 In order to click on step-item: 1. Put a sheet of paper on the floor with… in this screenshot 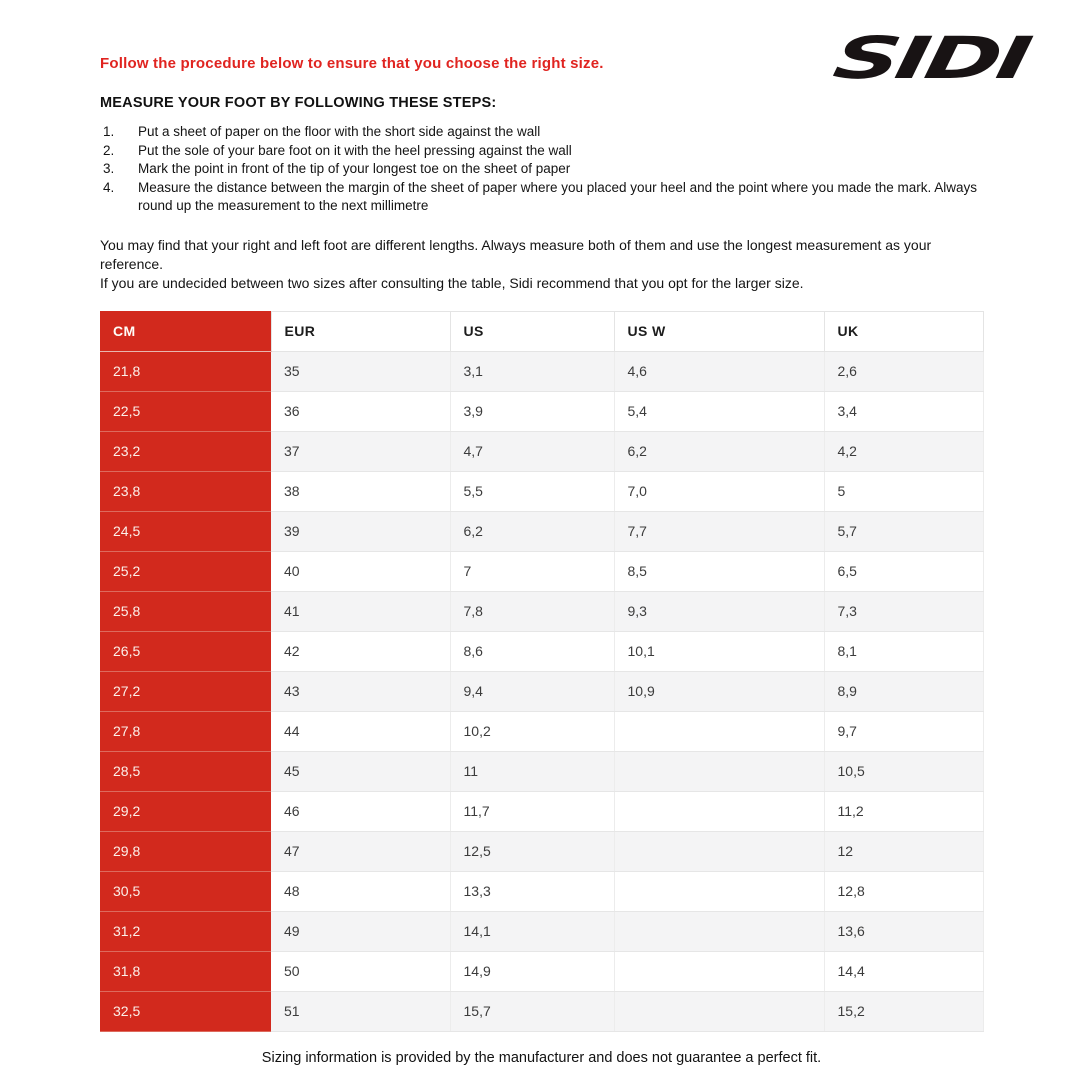, I will do `click(541, 132)`.